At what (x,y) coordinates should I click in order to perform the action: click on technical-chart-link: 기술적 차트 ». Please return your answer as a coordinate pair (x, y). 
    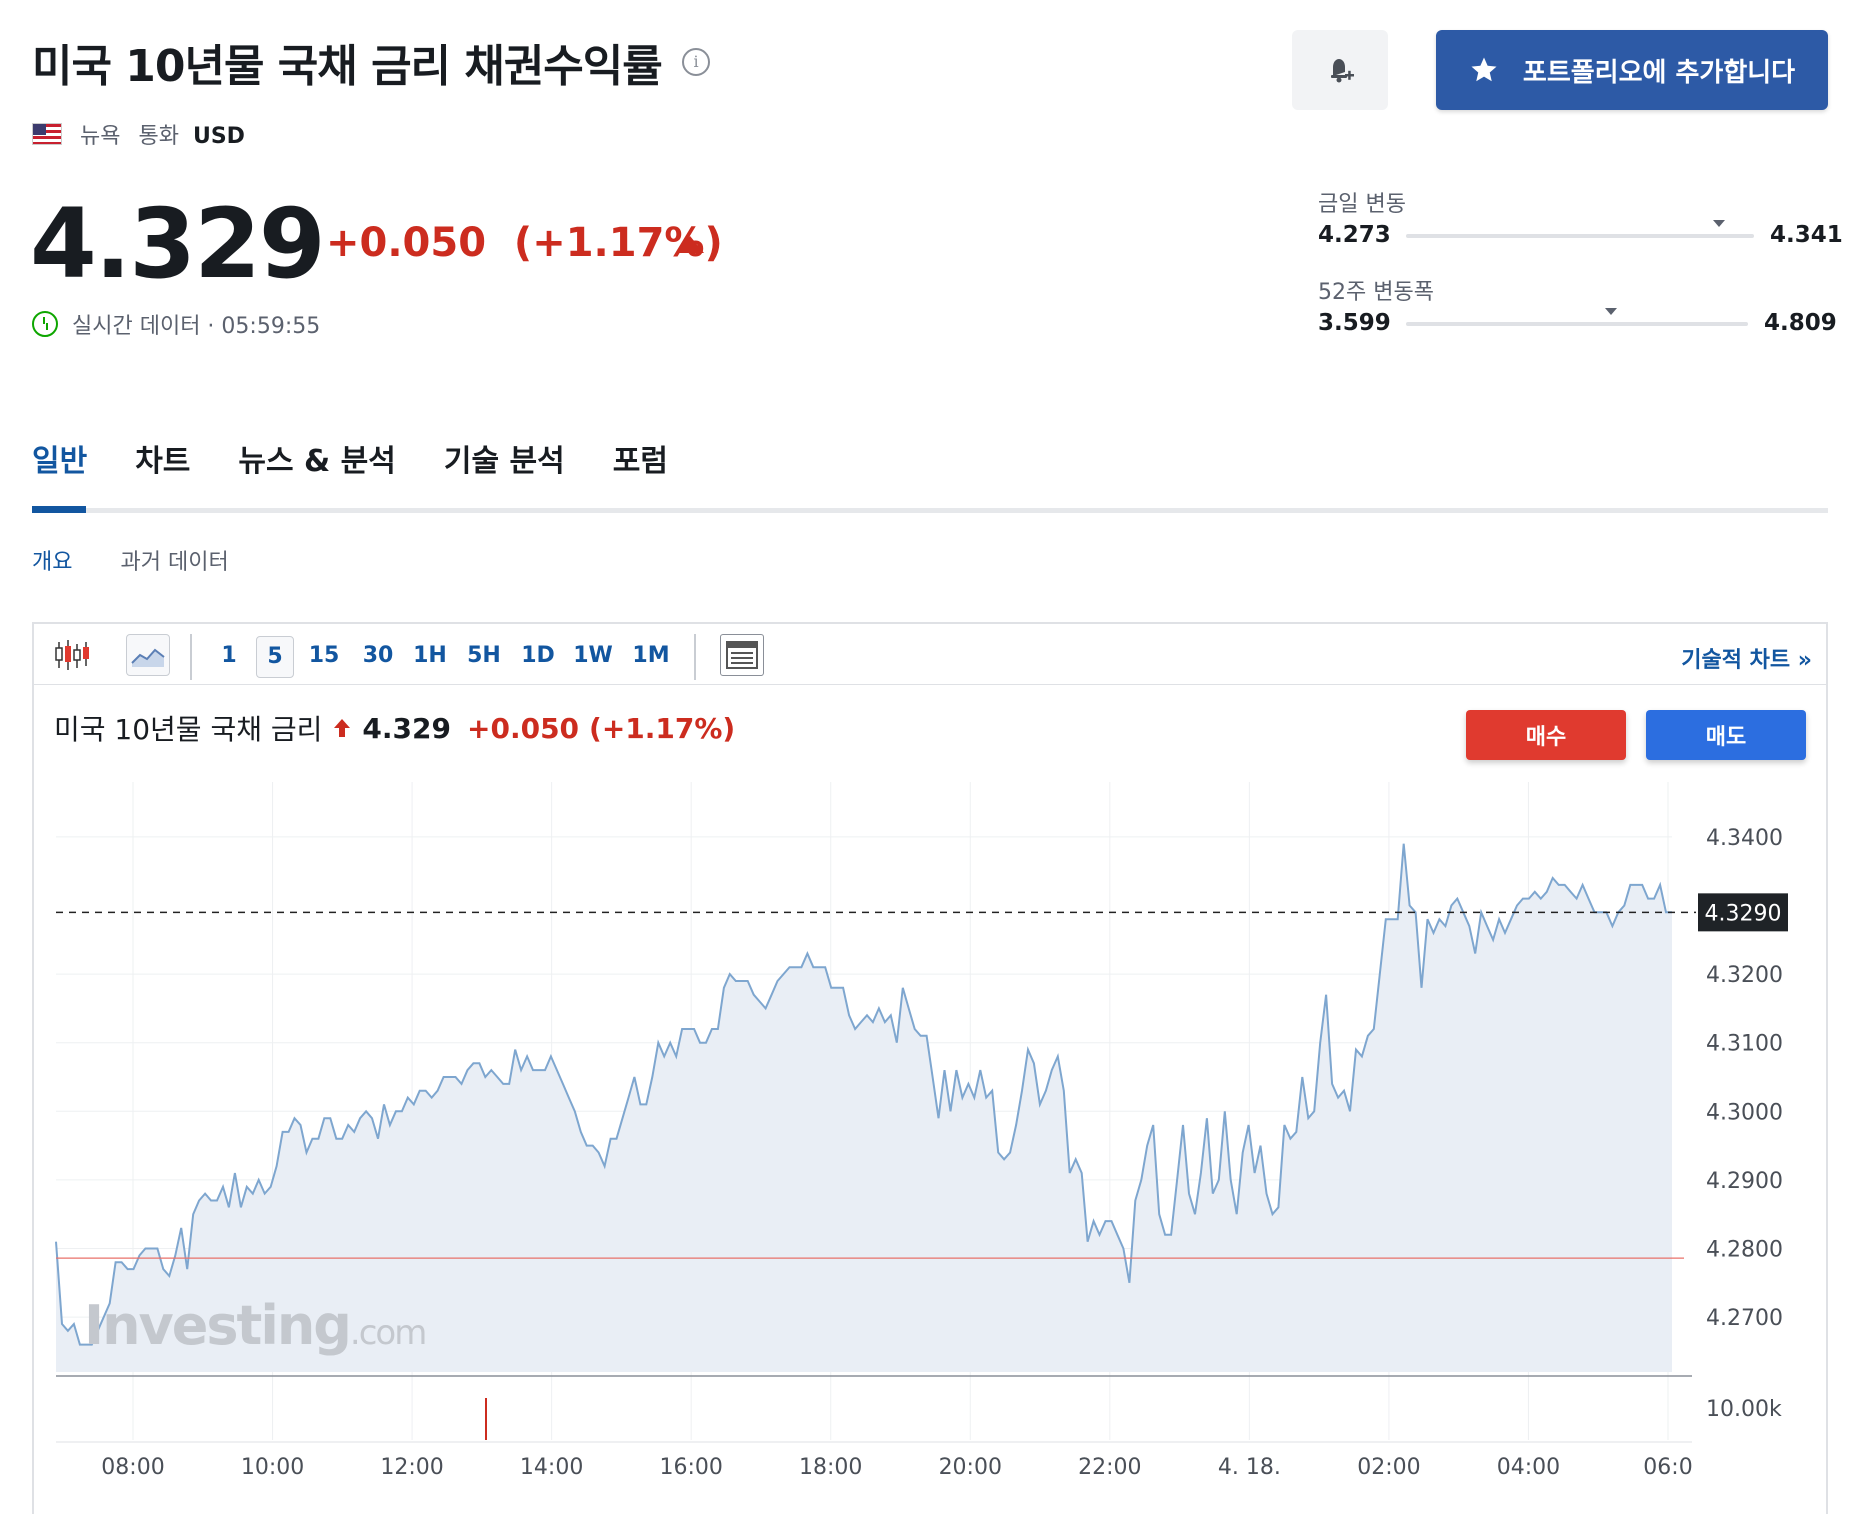
    Looking at the image, I should click on (1746, 660).